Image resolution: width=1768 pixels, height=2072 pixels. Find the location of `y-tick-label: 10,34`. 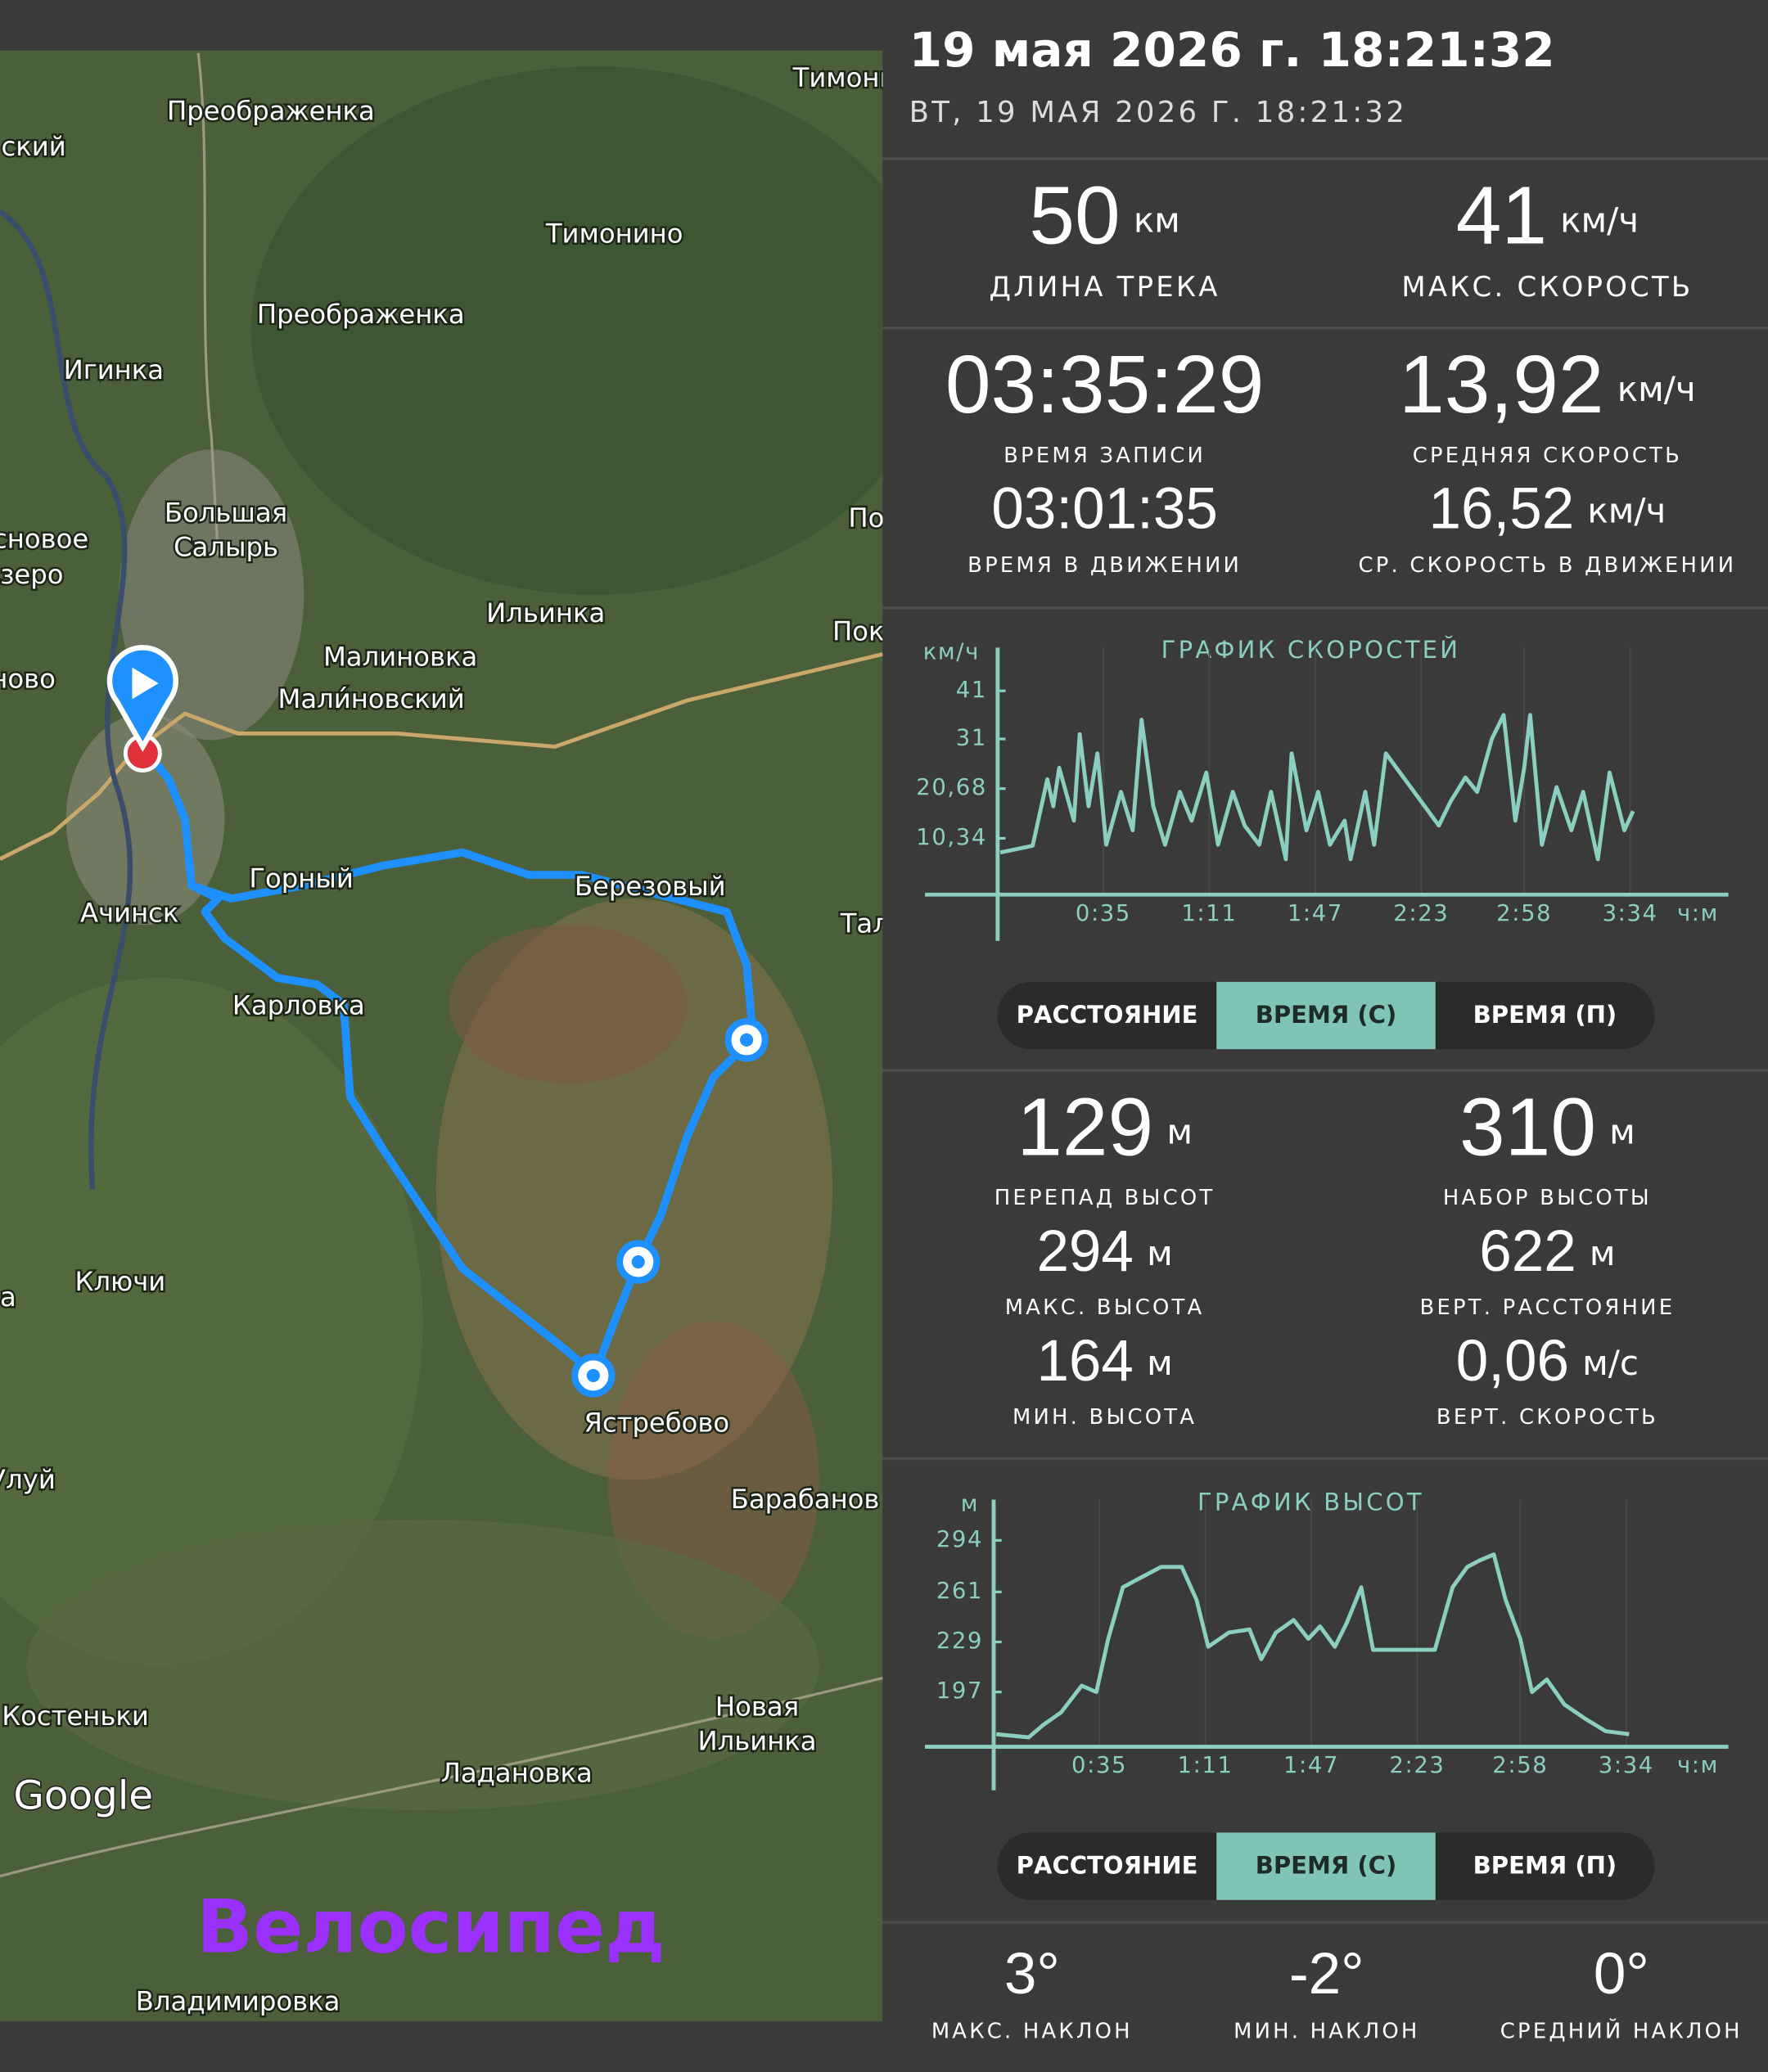

y-tick-label: 10,34 is located at coordinates (952, 837).